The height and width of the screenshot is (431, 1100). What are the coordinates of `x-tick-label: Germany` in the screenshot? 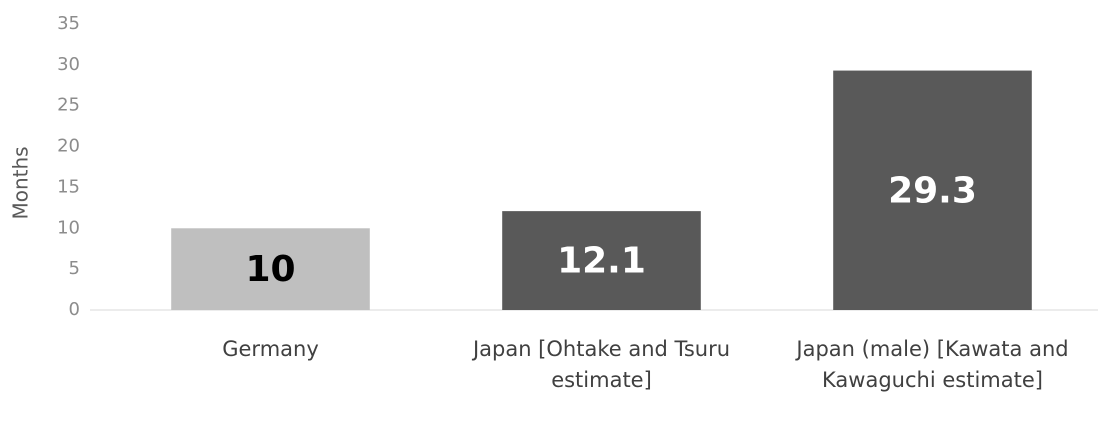 It's located at (270, 349).